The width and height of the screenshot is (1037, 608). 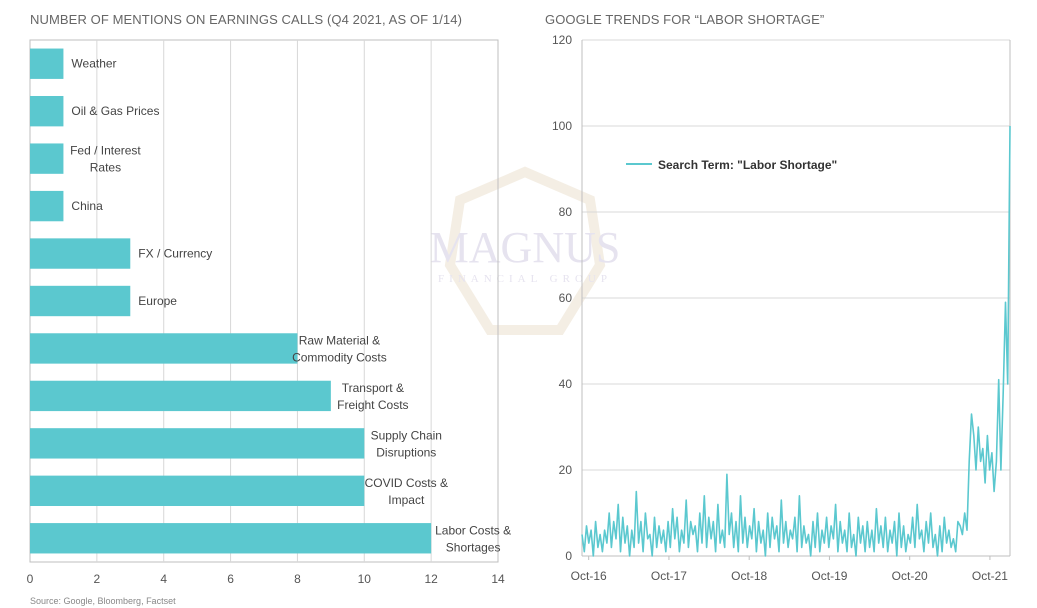 What do you see at coordinates (829, 576) in the screenshot?
I see `line-x-tick-label: Oct-19` at bounding box center [829, 576].